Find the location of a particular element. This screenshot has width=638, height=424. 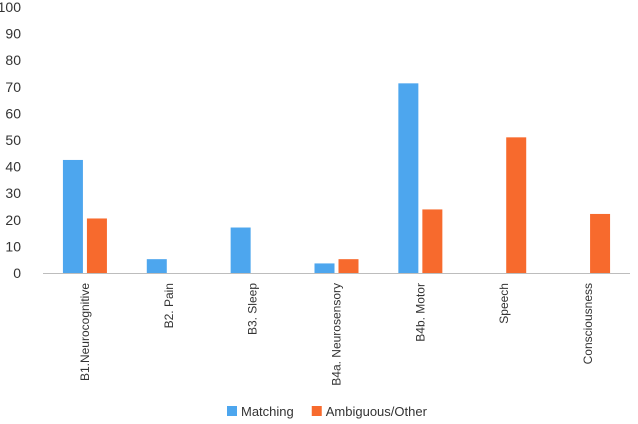

legend-label: Matching is located at coordinates (267, 411).